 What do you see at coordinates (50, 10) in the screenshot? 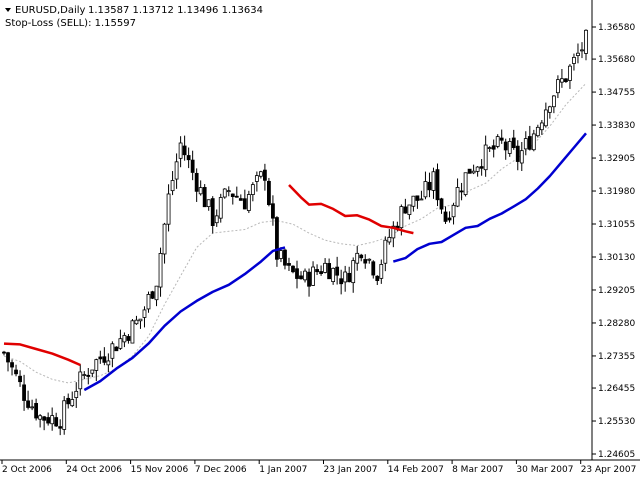
I see `symbol-title: EURUSD,Daily` at bounding box center [50, 10].